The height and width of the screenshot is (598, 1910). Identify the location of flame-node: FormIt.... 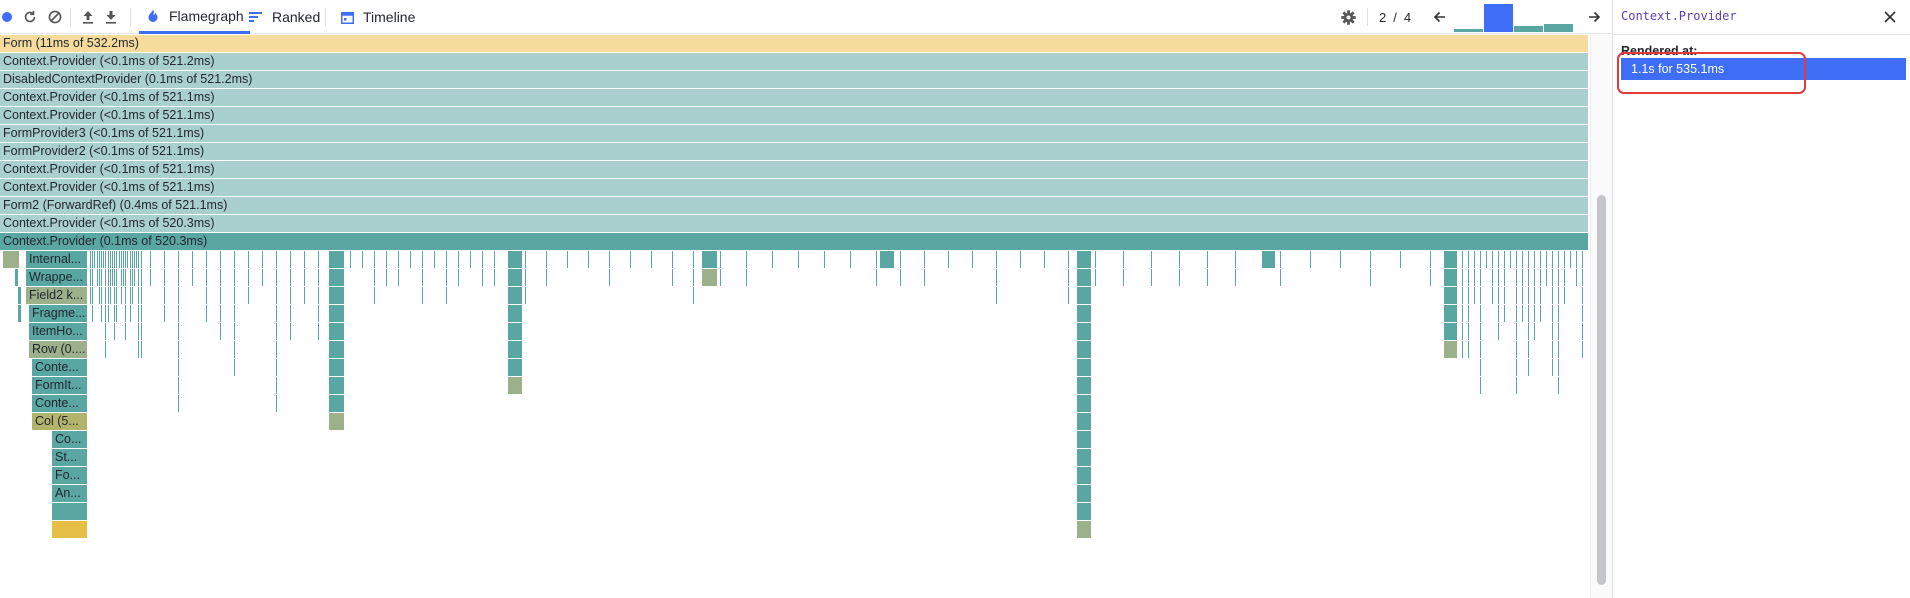
(59, 385).